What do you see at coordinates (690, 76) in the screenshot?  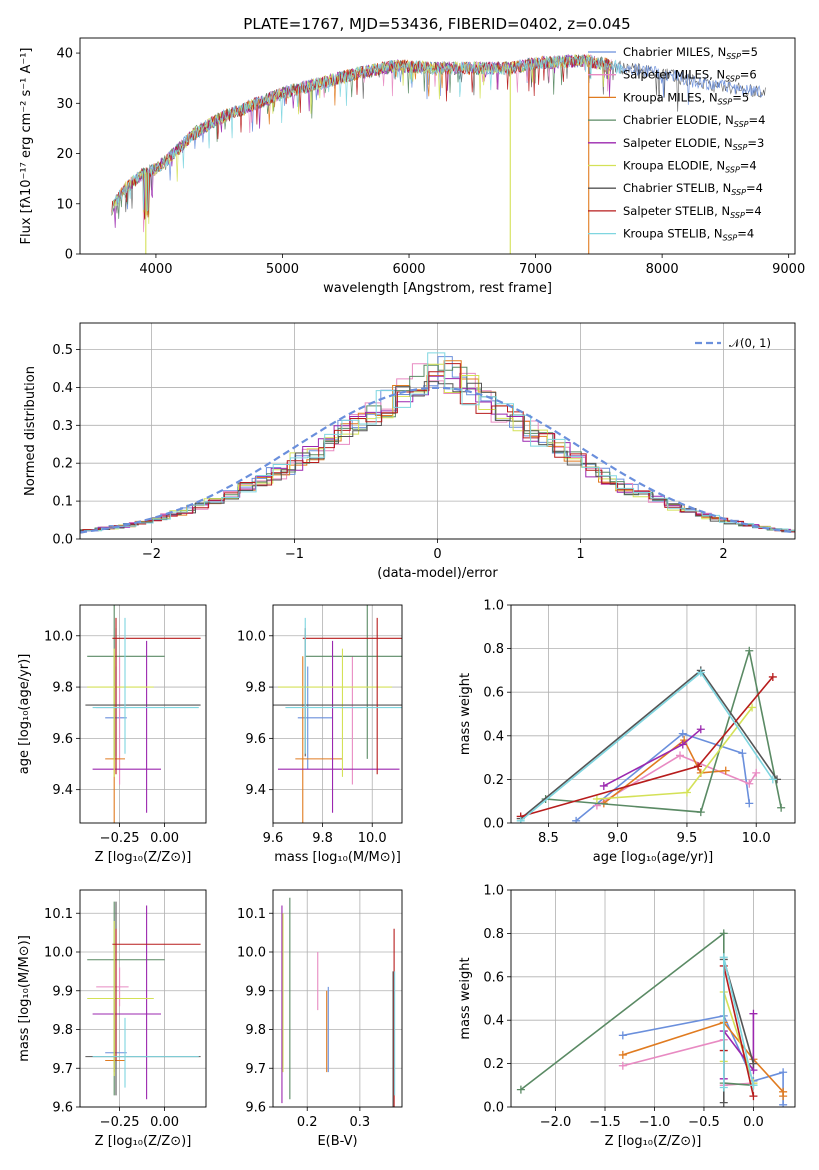 I see `legend-label: Salpeter MILES, NSSP=6` at bounding box center [690, 76].